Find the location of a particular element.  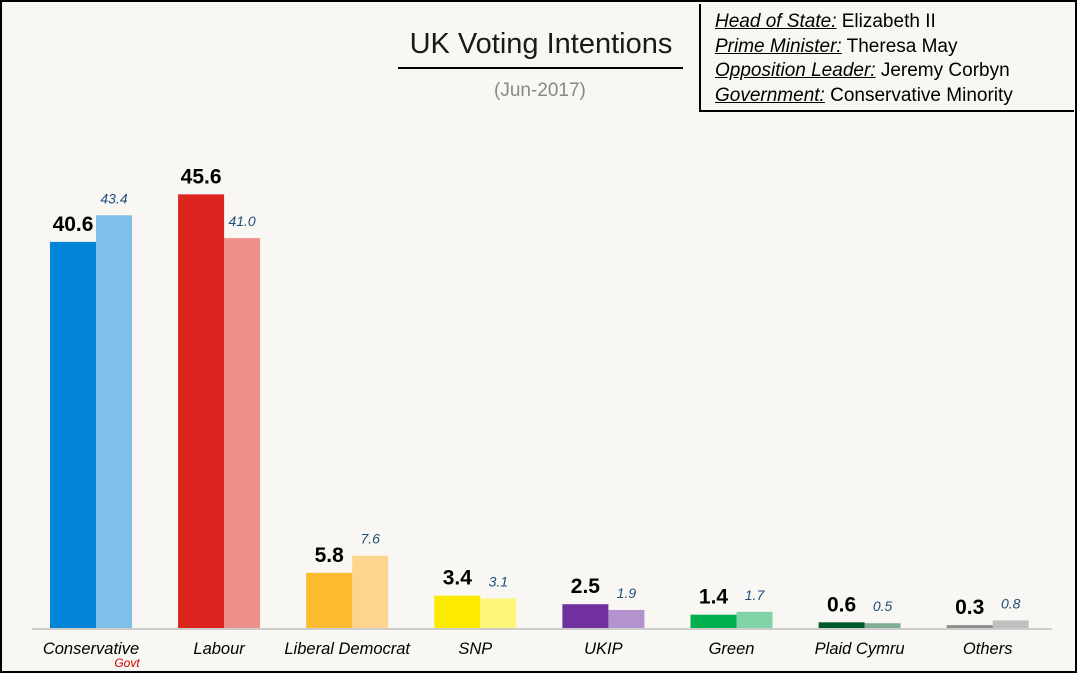

info-value: Elizabeth II is located at coordinates (886, 21).